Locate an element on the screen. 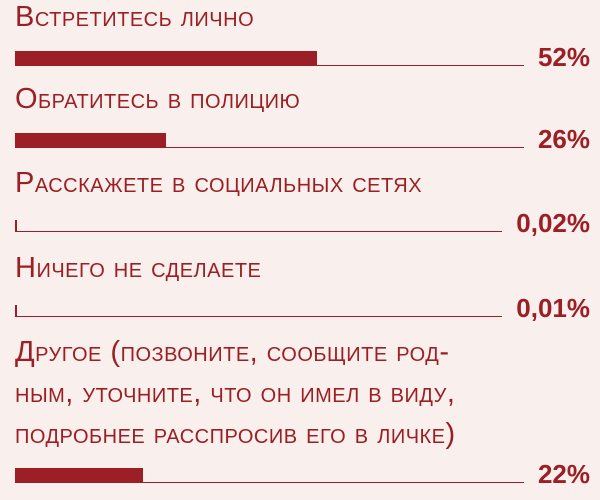  bar-line: 26% is located at coordinates (302, 139).